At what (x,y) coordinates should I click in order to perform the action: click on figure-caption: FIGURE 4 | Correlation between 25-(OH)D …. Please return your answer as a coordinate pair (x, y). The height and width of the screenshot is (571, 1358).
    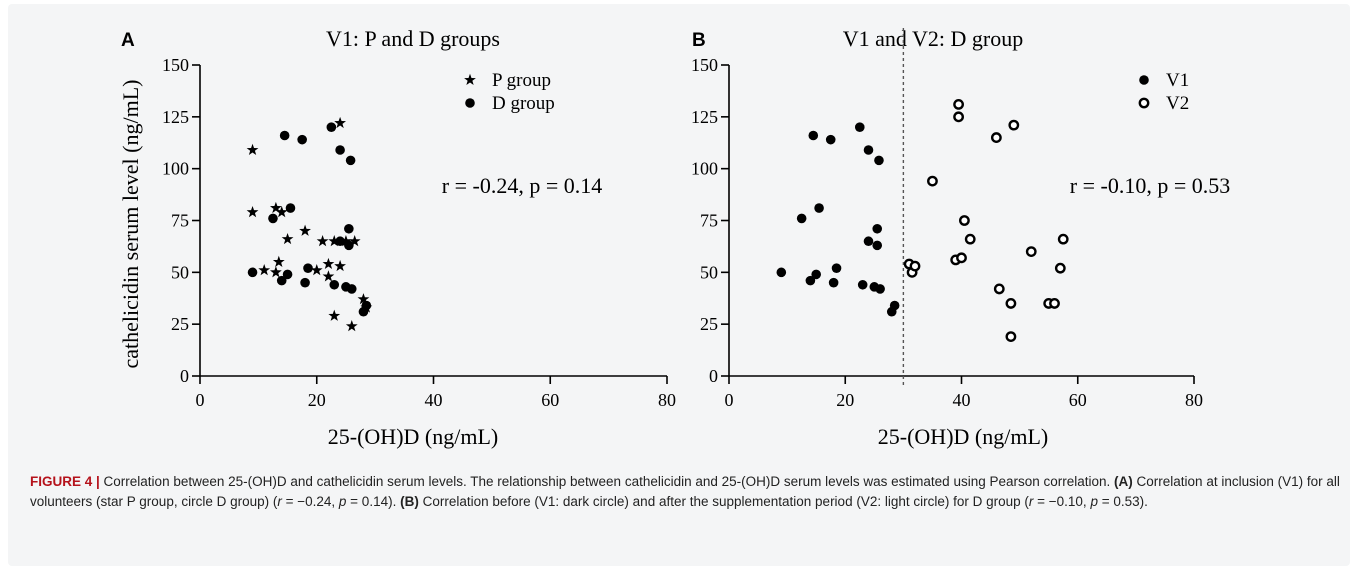
    Looking at the image, I should click on (689, 492).